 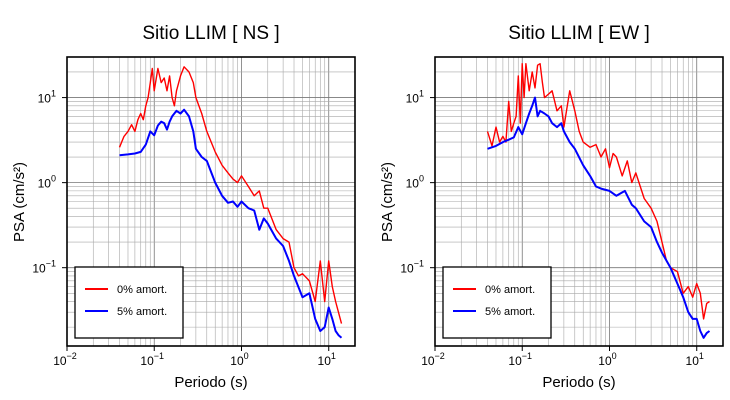 What do you see at coordinates (194, 357) in the screenshot?
I see `x-ticks-ns: 10⁻² 10⁻¹ 10⁰ 10¹` at bounding box center [194, 357].